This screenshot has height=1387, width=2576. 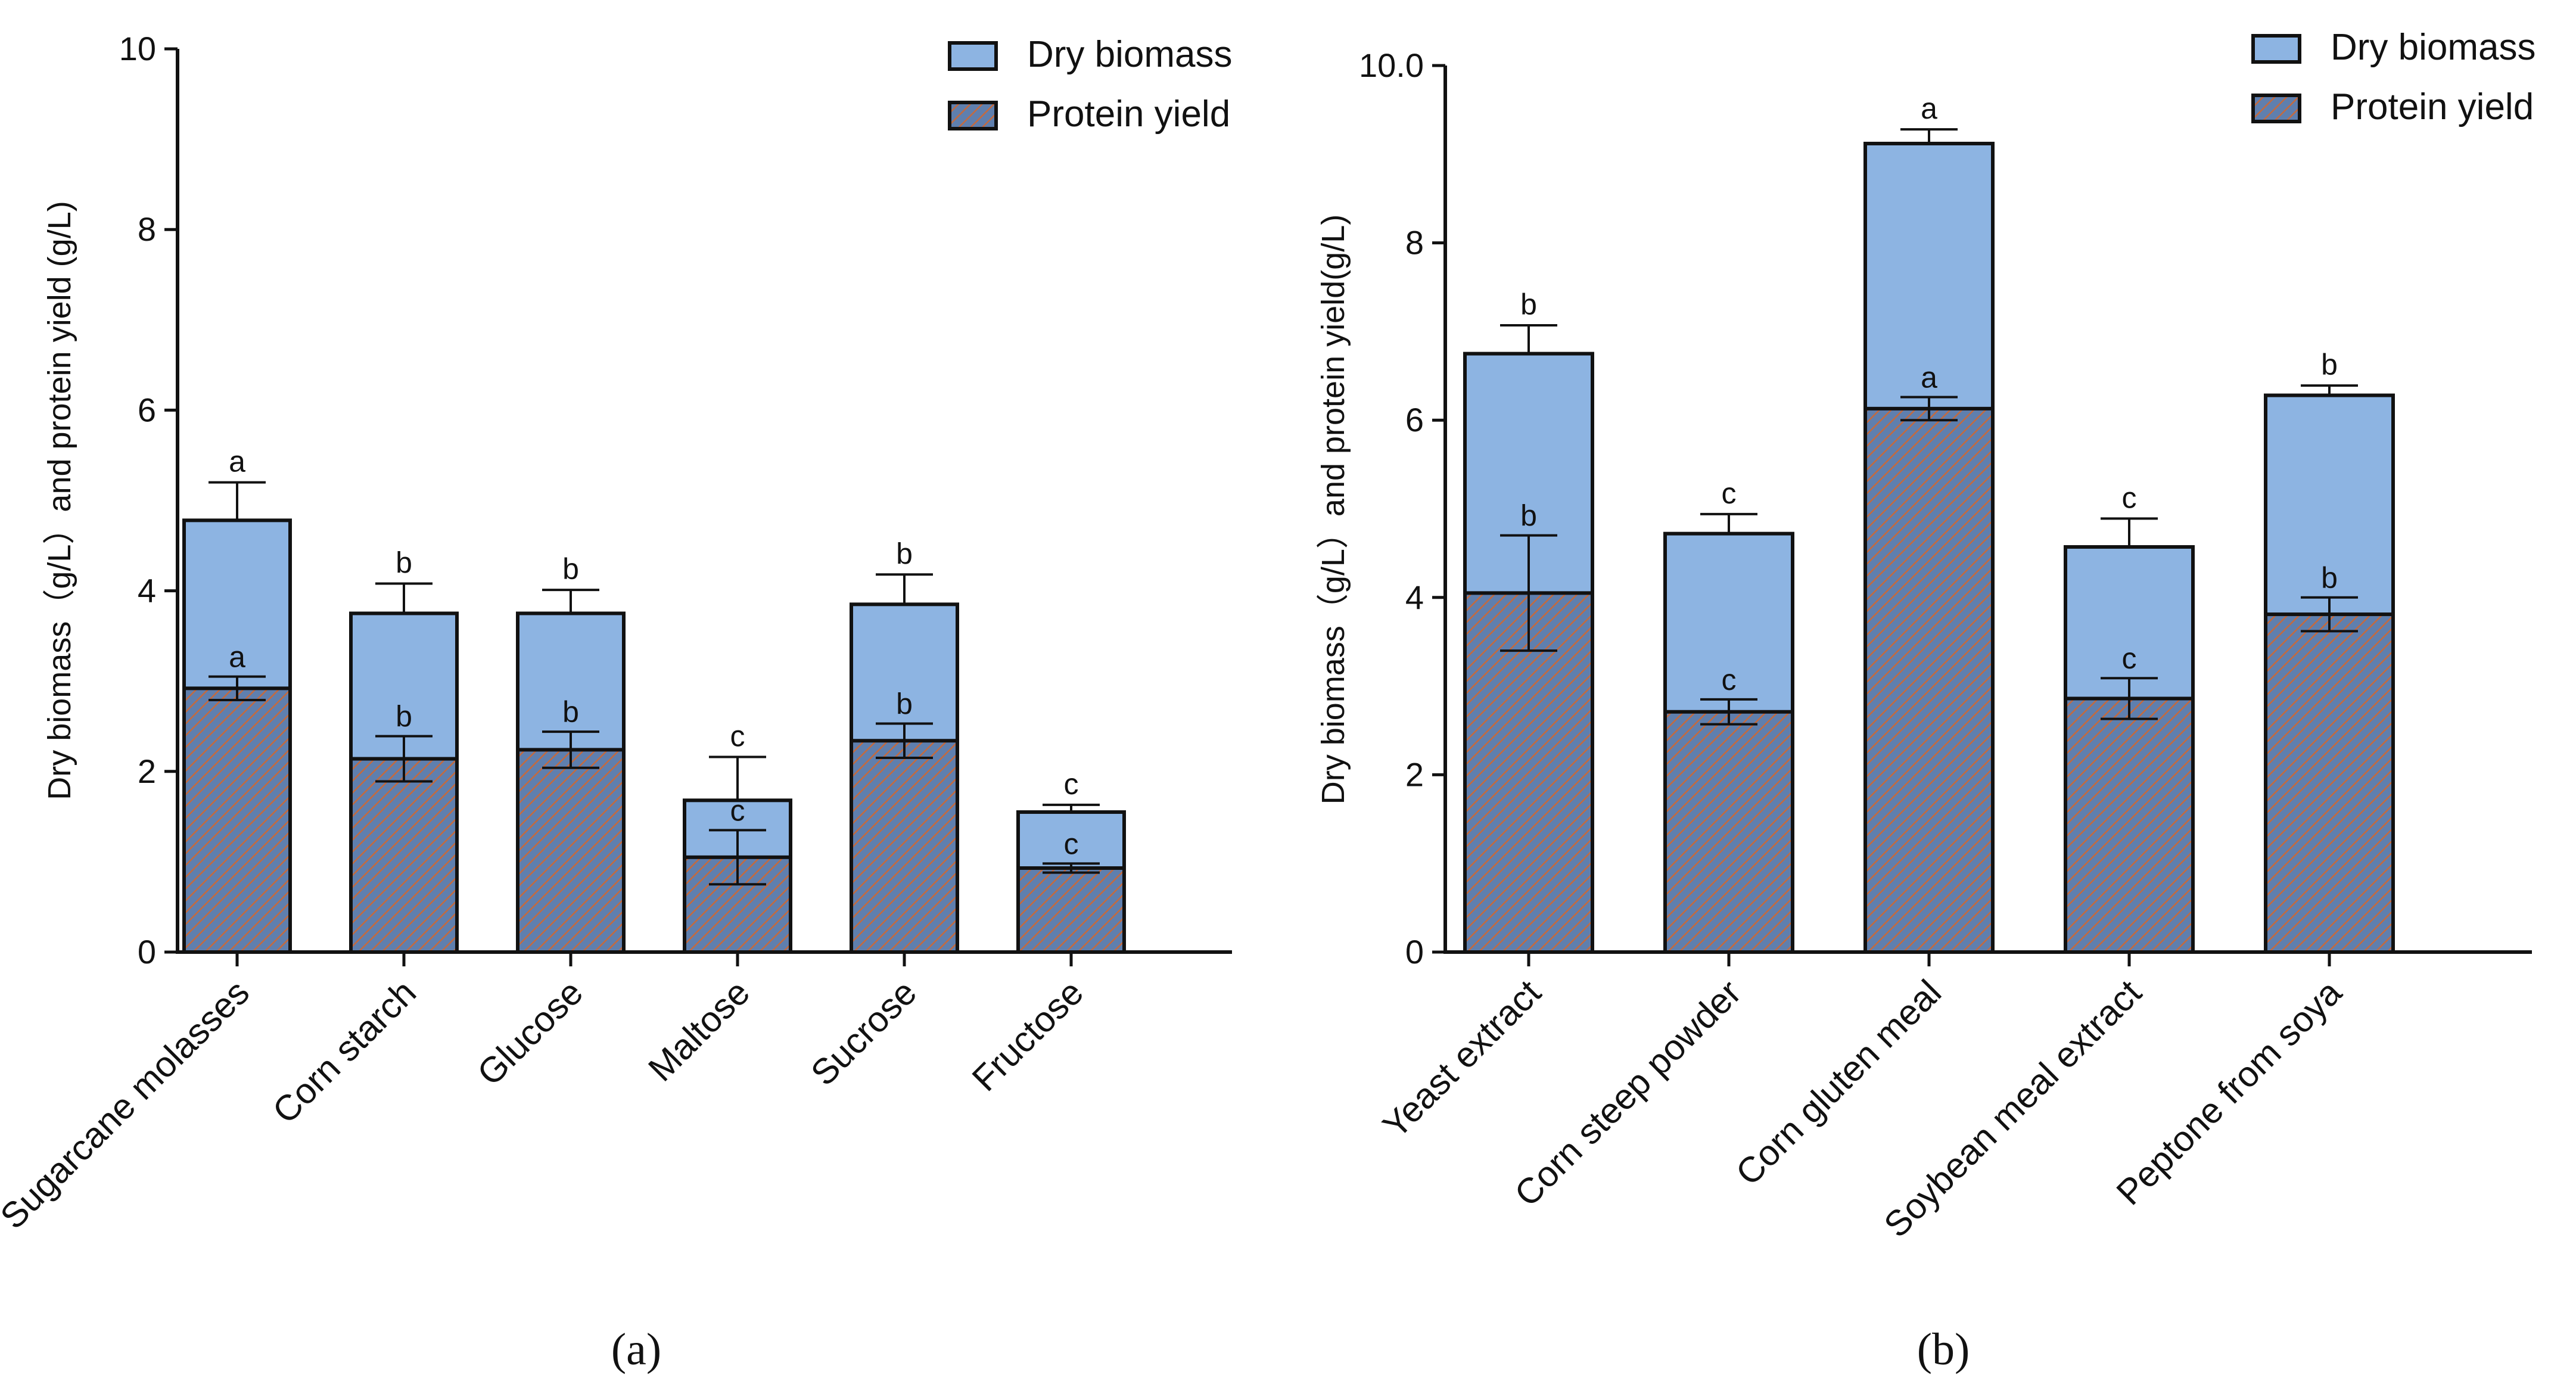 What do you see at coordinates (529, 1032) in the screenshot?
I see `panel-a-category-label: Glucose` at bounding box center [529, 1032].